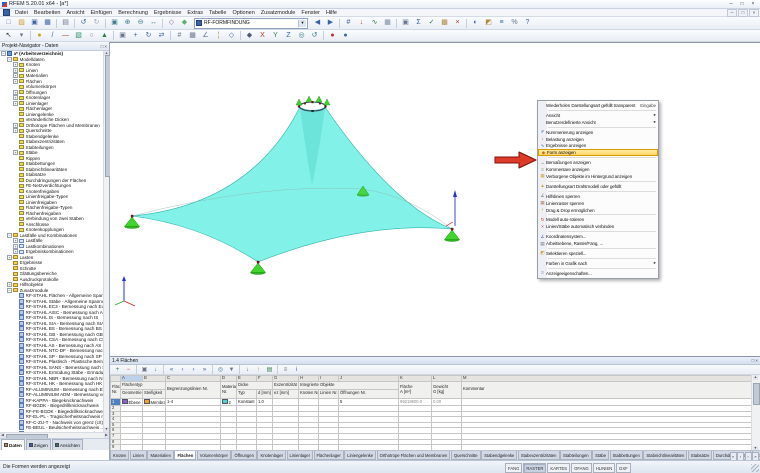 Image resolution: width=760 pixels, height=473 pixels. Describe the element at coordinates (34, 23) in the screenshot. I see `tb1-save-button: ▣` at that location.